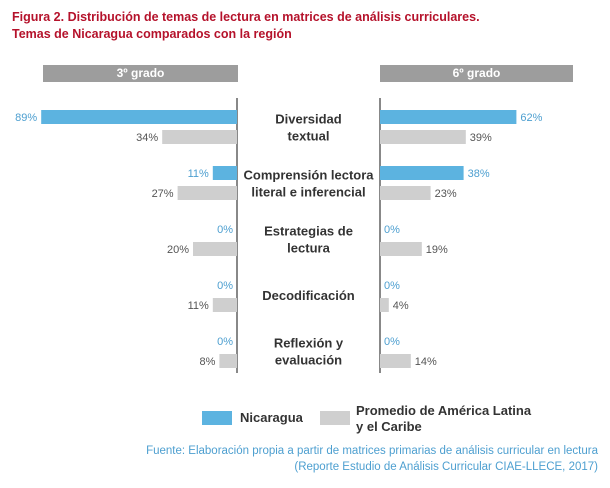 The image size is (610, 488). I want to click on bar-grade6-s1-c0, so click(423, 137).